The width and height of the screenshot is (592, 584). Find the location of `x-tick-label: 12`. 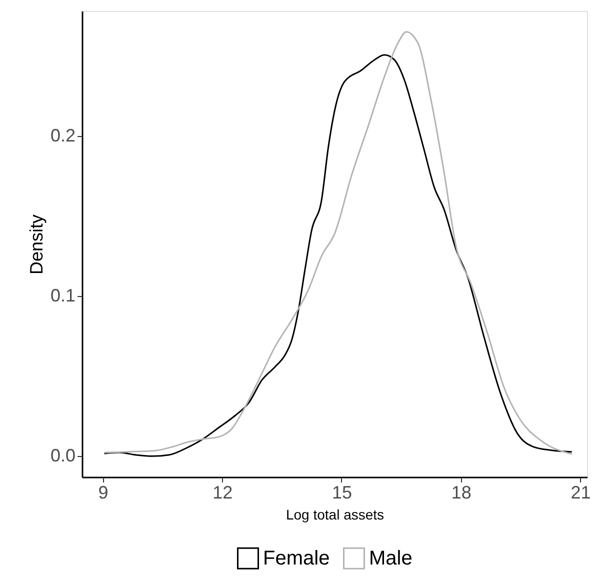

x-tick-label: 12 is located at coordinates (222, 492).